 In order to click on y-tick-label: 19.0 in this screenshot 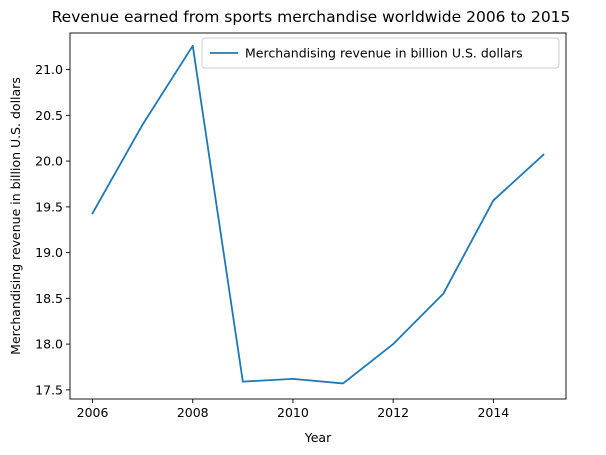, I will do `click(49, 252)`.